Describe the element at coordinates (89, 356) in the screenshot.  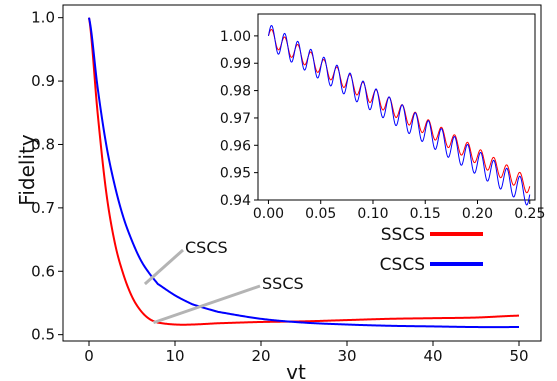
I see `main-x-tick-label: 0` at that location.